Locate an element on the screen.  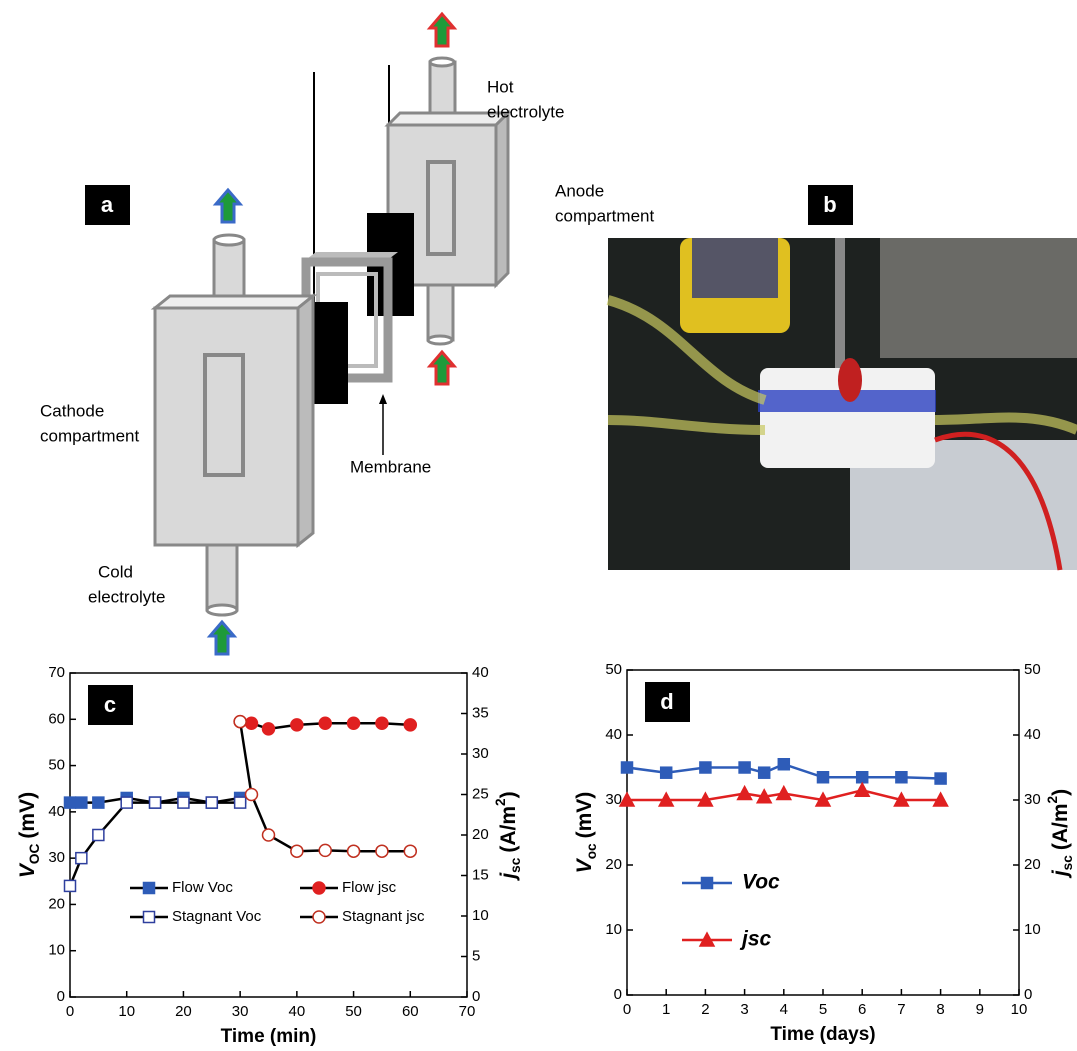
x-tick-label: 0 is located at coordinates (627, 1009).